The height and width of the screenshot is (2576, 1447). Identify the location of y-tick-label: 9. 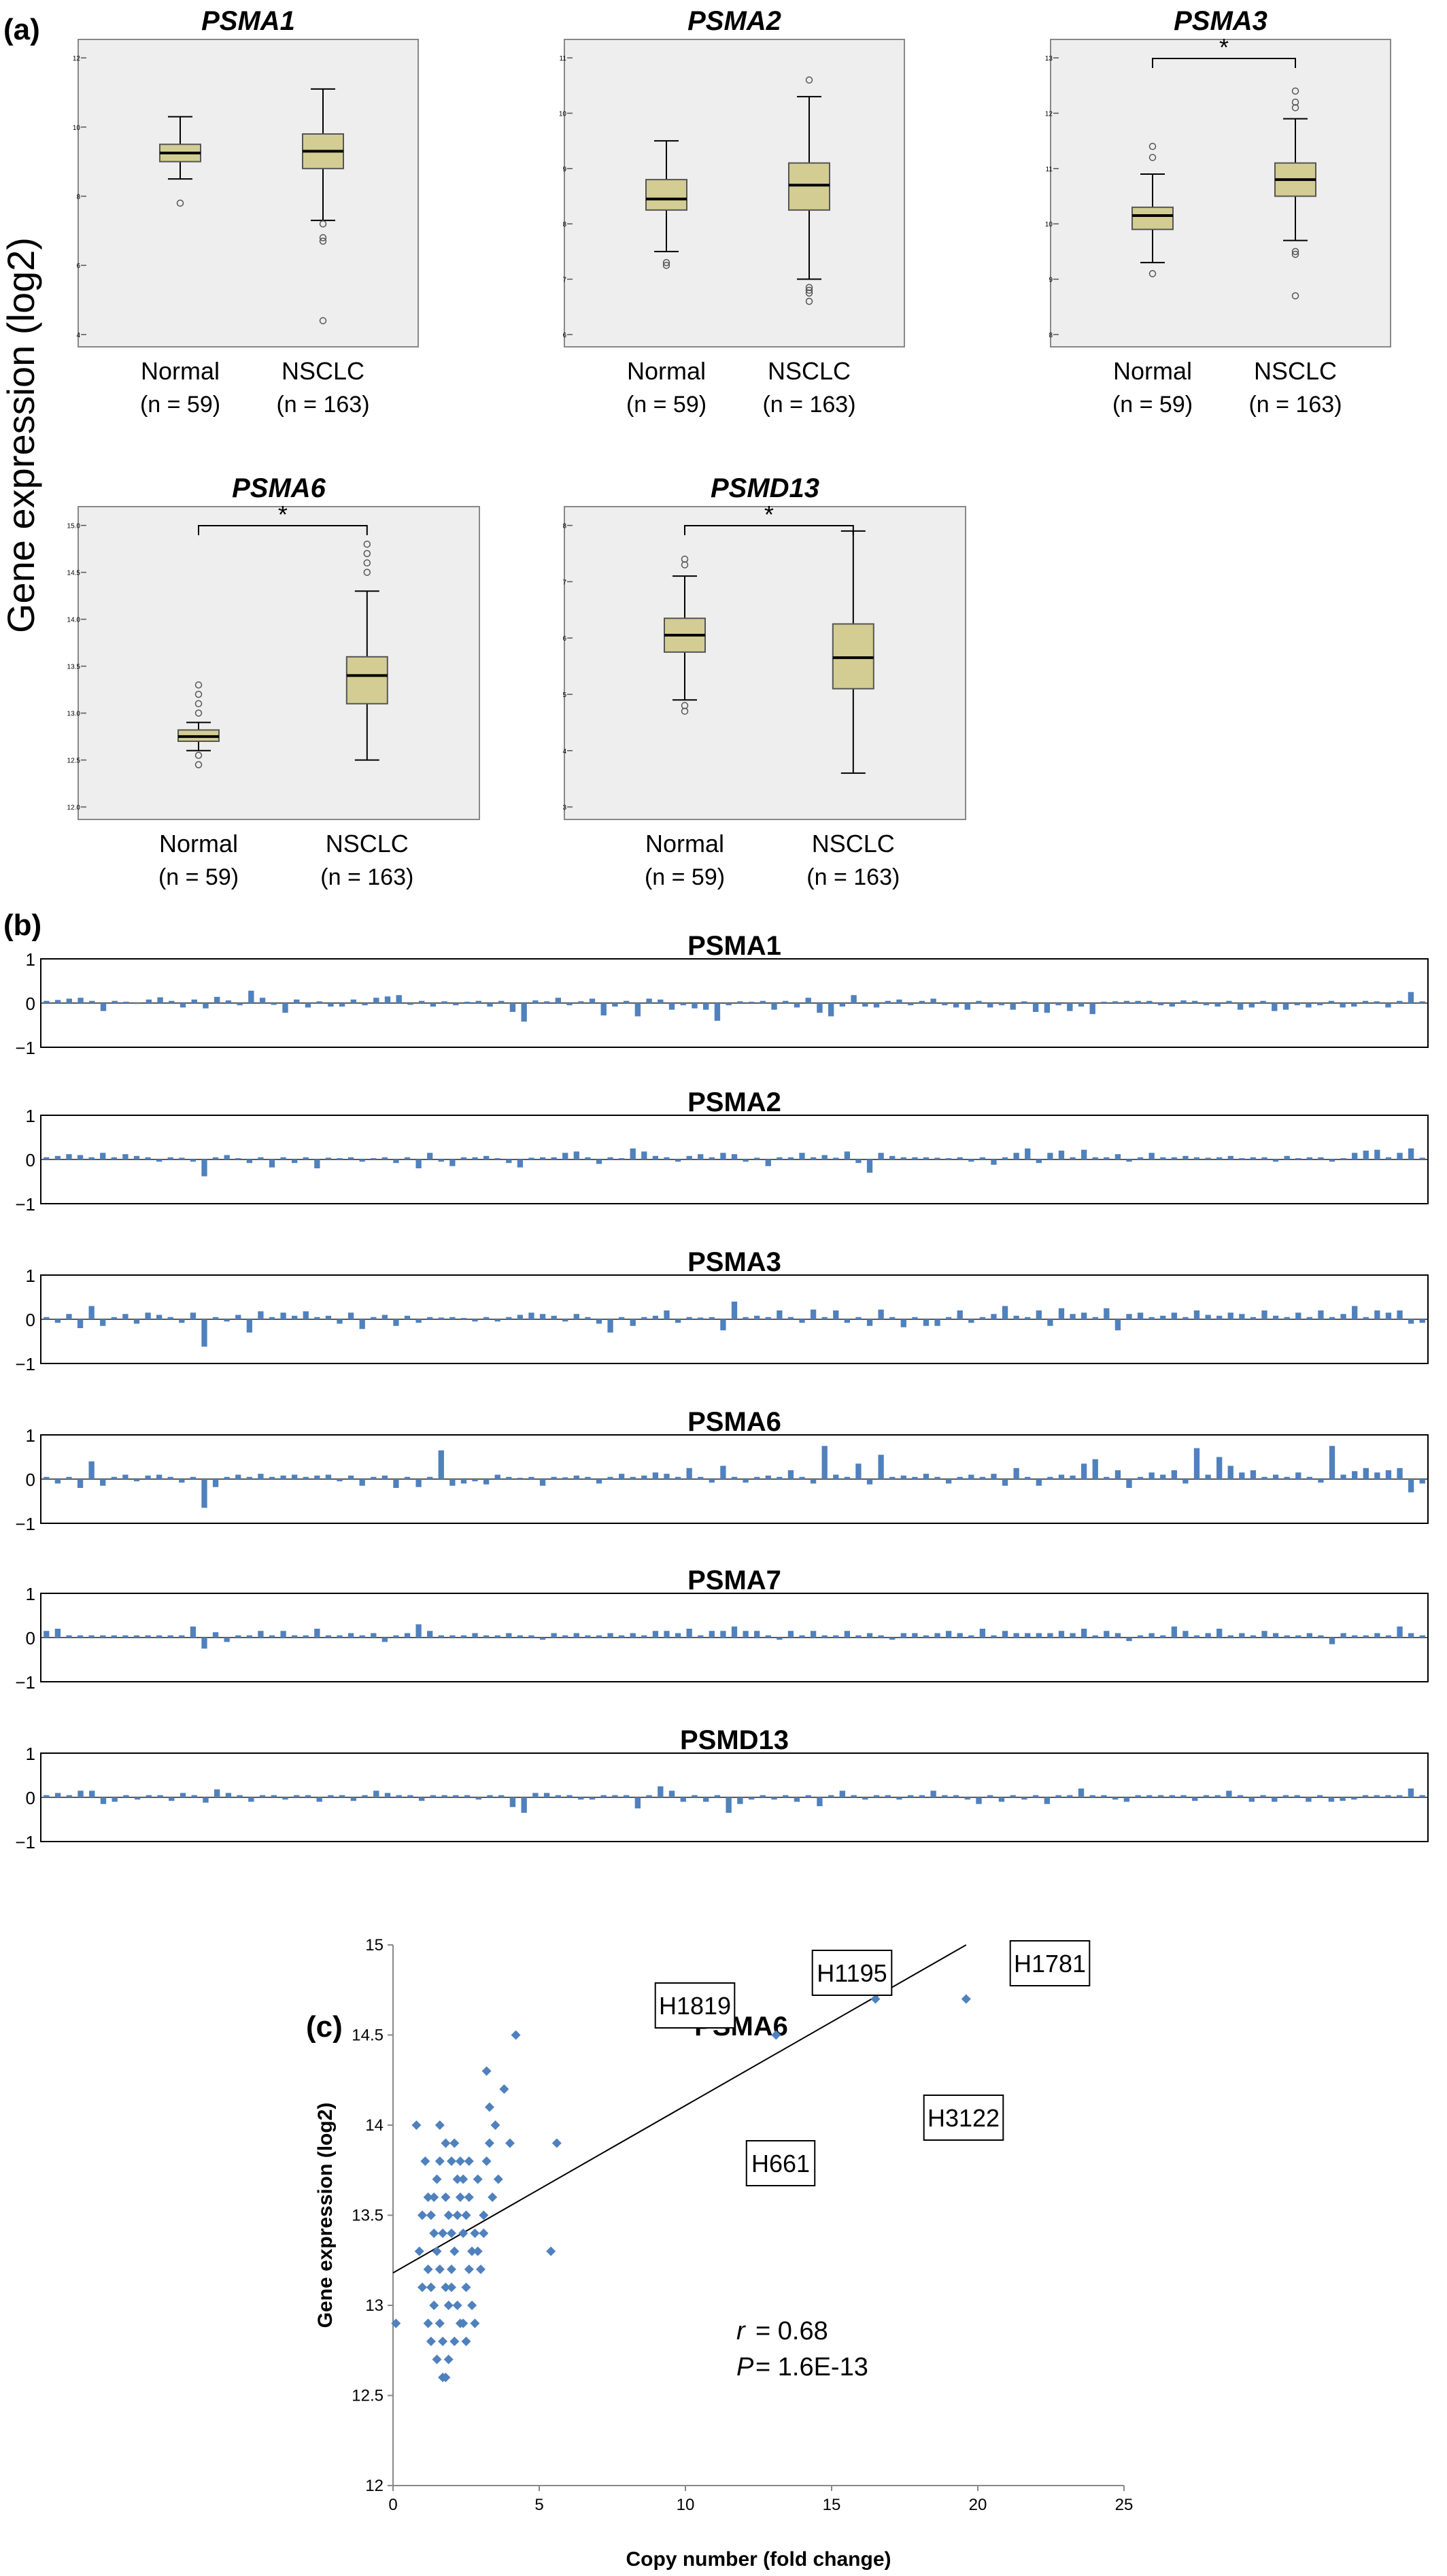
(564, 169).